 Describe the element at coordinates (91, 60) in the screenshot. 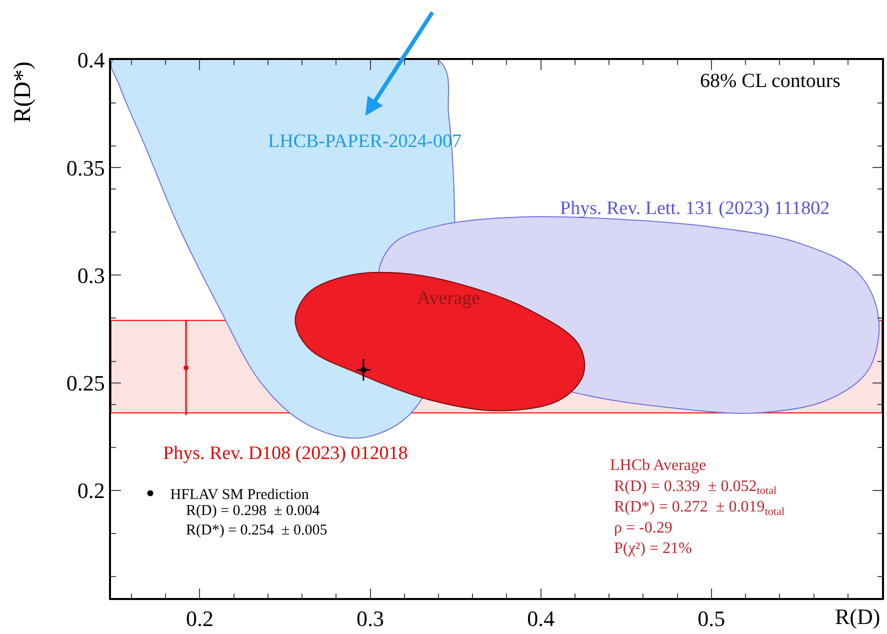

I see `y-tick-label: 0.4` at that location.